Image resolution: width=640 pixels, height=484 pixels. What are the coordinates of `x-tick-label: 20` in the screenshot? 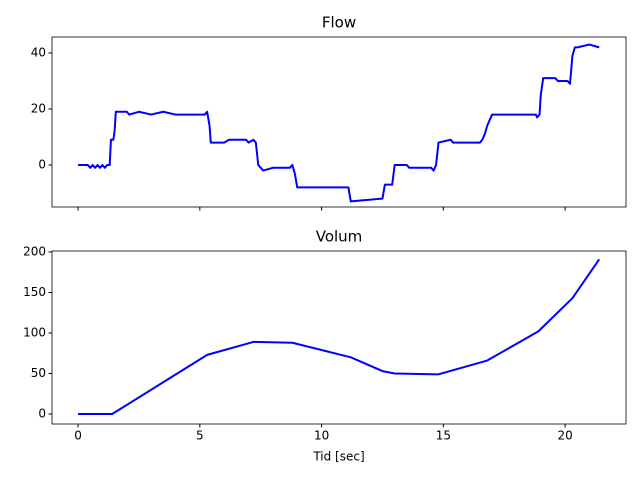 It's located at (564, 436).